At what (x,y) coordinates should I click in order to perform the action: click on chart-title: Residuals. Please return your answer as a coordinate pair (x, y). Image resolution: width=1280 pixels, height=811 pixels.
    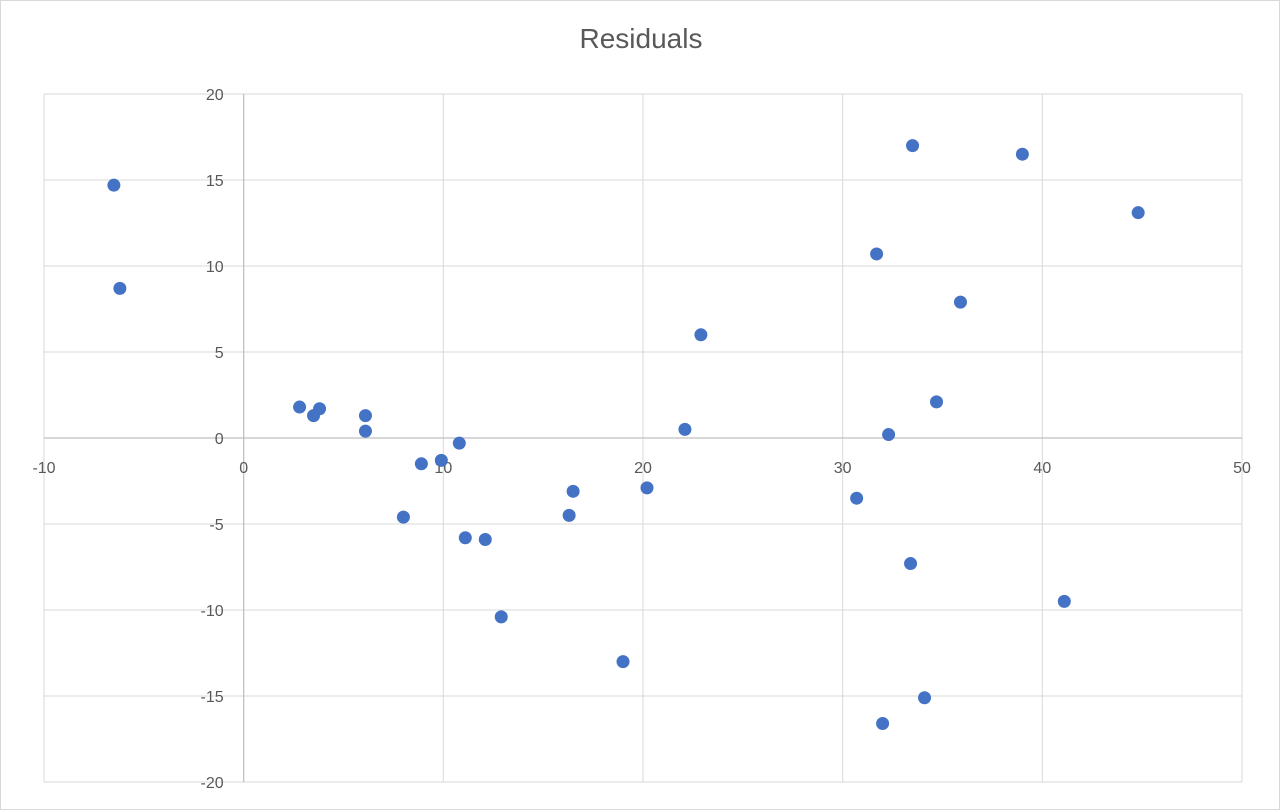
    Looking at the image, I should click on (641, 38).